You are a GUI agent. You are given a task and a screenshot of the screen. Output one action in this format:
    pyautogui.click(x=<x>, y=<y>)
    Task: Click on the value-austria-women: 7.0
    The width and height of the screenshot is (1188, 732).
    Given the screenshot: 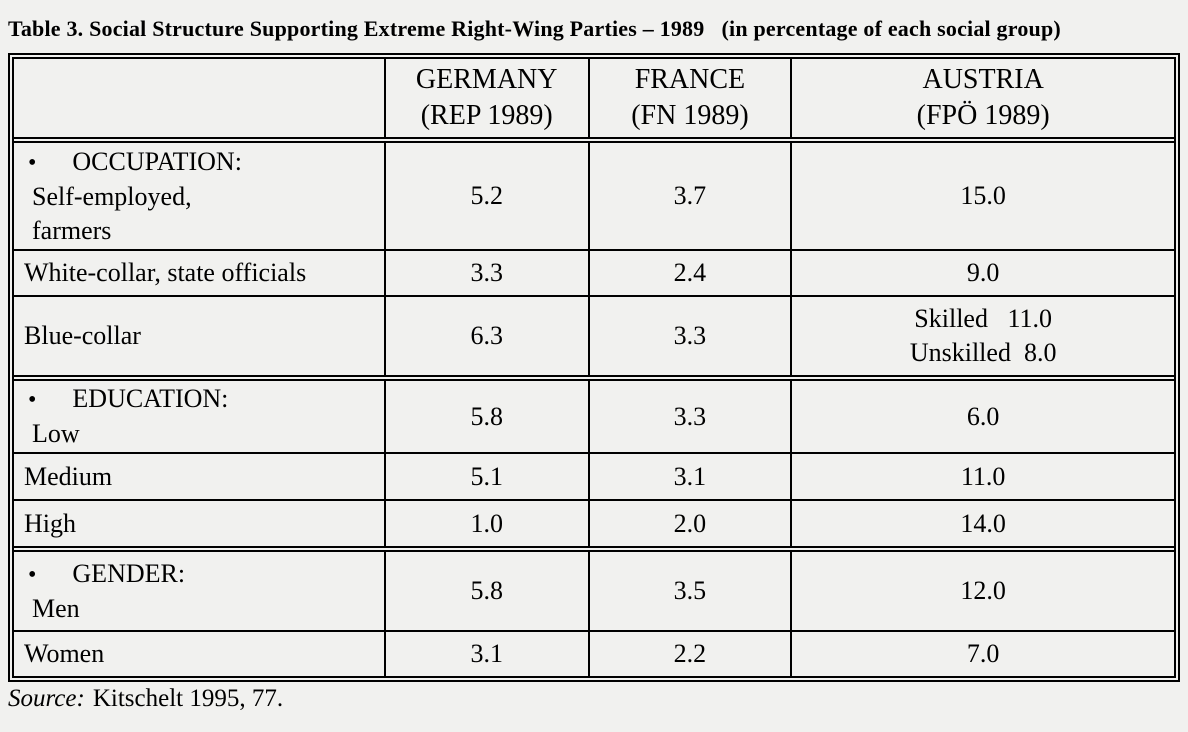 What is the action you would take?
    pyautogui.click(x=982, y=654)
    